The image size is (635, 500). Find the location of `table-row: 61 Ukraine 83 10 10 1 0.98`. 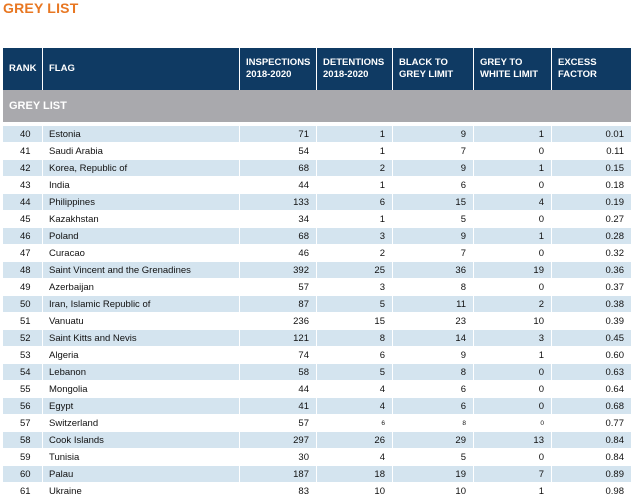

table-row: 61 Ukraine 83 10 10 1 0.98 is located at coordinates (317, 491).